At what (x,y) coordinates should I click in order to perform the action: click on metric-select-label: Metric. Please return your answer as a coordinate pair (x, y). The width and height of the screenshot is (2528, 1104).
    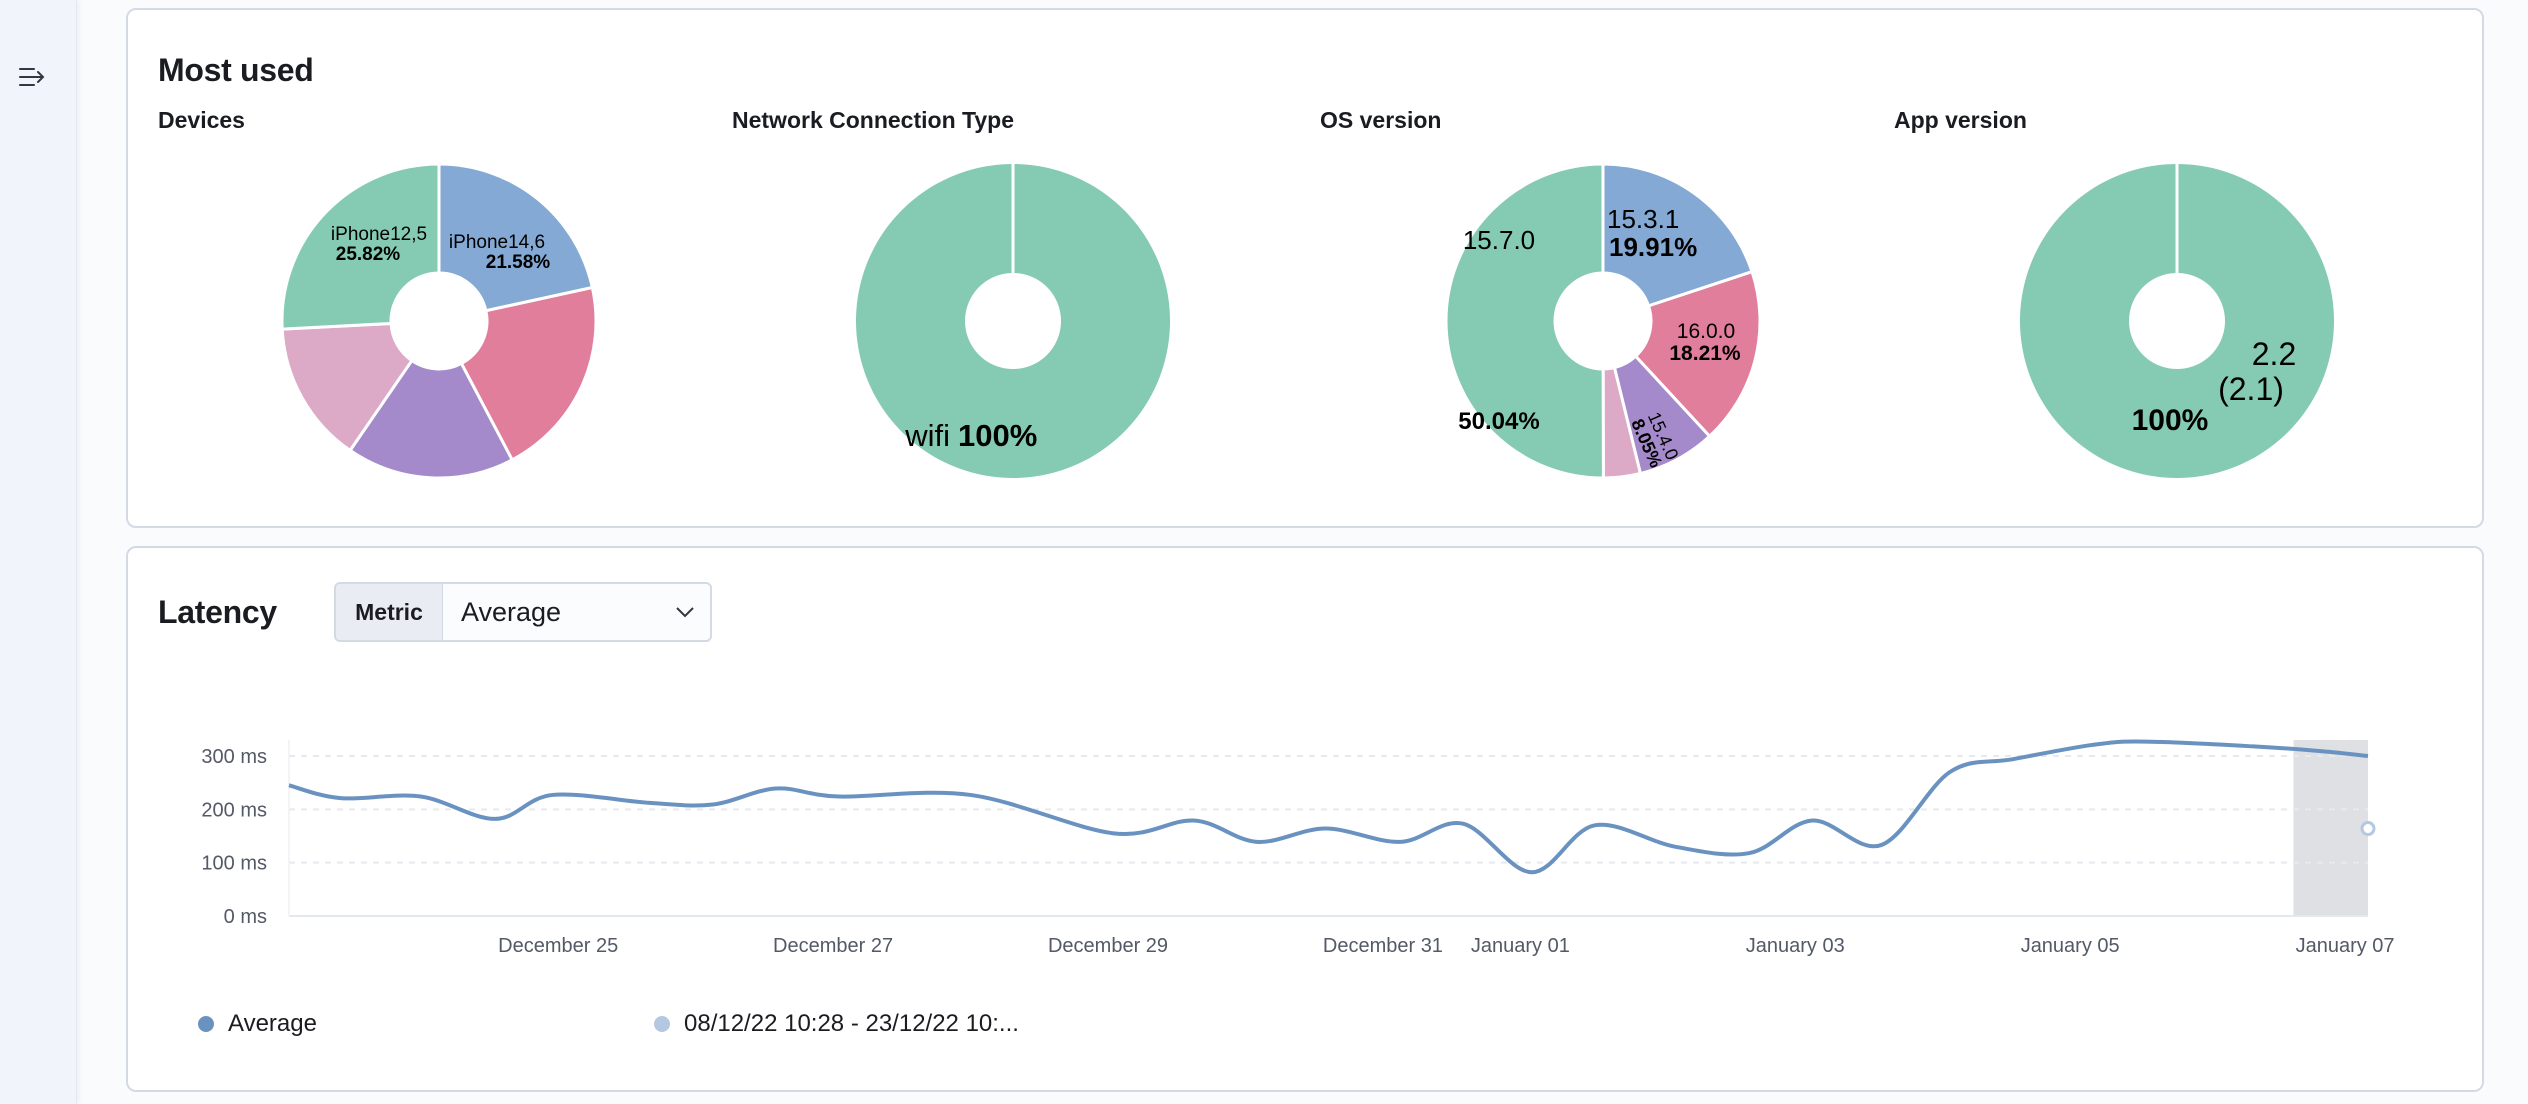
    Looking at the image, I should click on (389, 612).